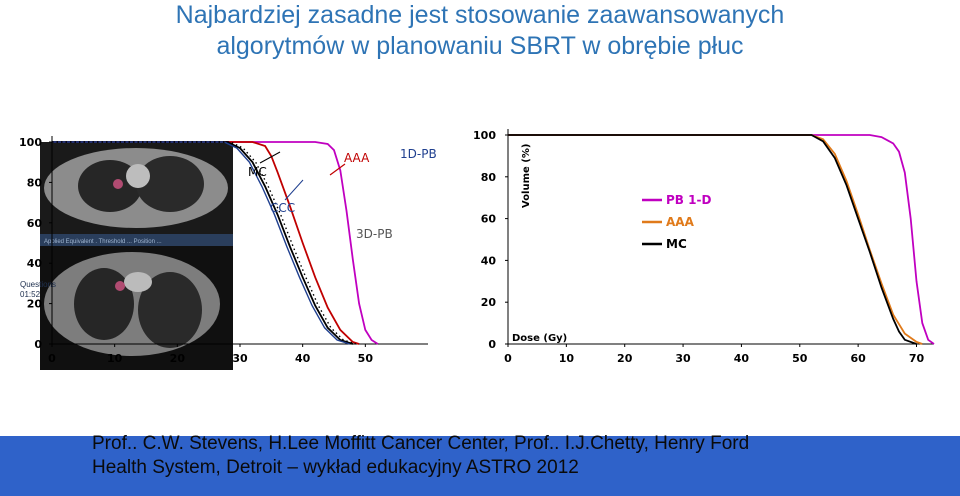 The image size is (960, 496). I want to click on annotation-1d-pb: 1D-PB, so click(418, 154).